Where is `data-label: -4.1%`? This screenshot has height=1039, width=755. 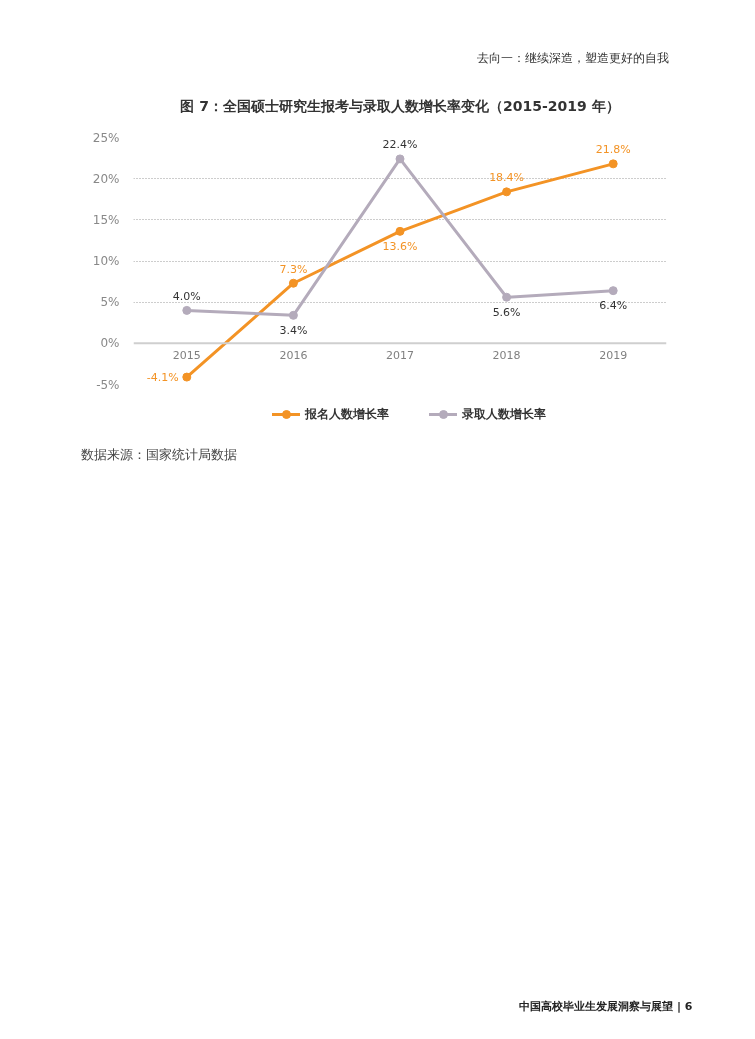 data-label: -4.1% is located at coordinates (162, 377).